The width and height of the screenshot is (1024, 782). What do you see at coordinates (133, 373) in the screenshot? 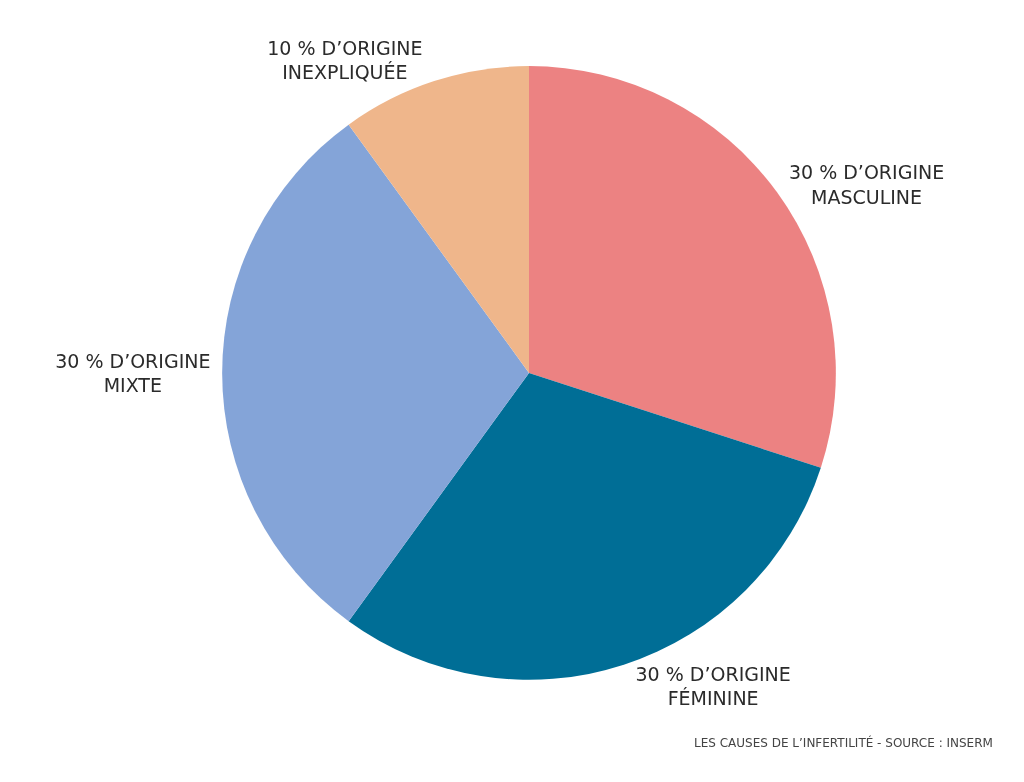
I see `slice-label: 30 % D’ORIGINE MIXTE` at bounding box center [133, 373].